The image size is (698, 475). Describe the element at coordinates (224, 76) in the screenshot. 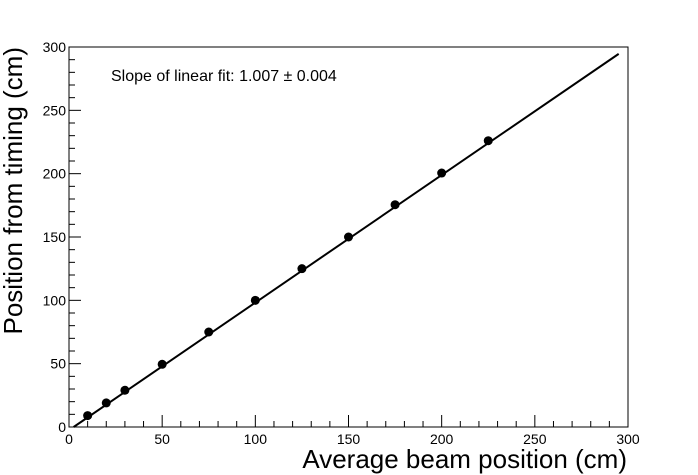

I see `annotation-fit-slope: Slope of linear fit: 1.007 ± 0.004` at that location.